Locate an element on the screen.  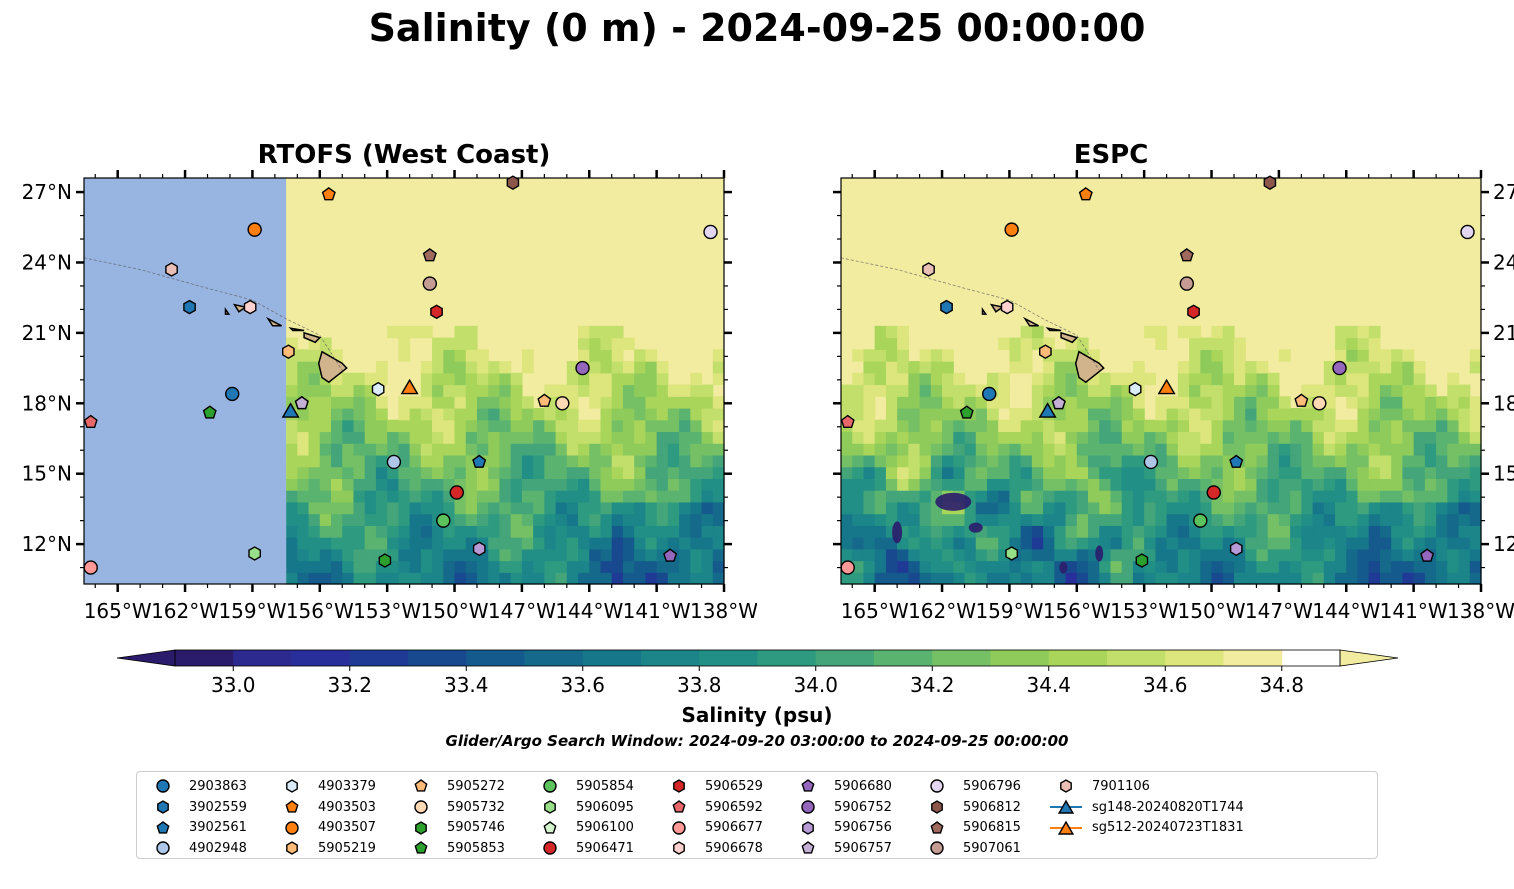
colorbar-tick-label: 34.6 is located at coordinates (1165, 685).